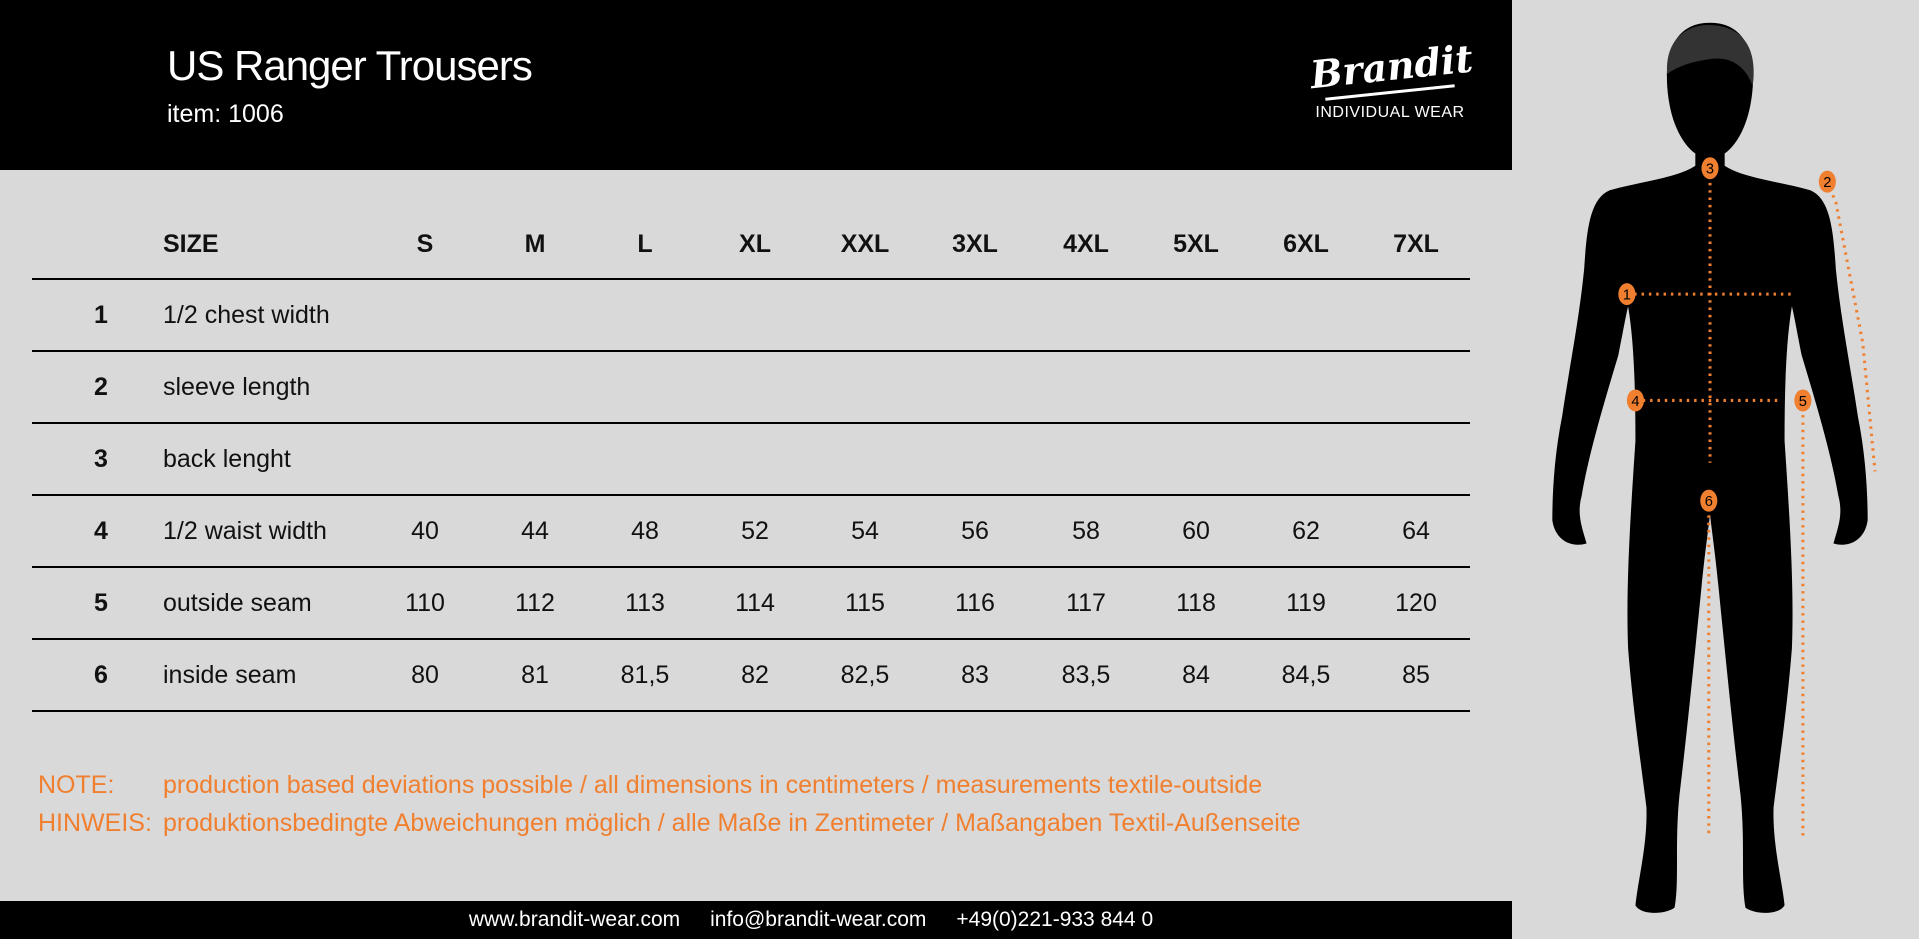 The image size is (1919, 939). I want to click on table-cell: 115, so click(865, 602).